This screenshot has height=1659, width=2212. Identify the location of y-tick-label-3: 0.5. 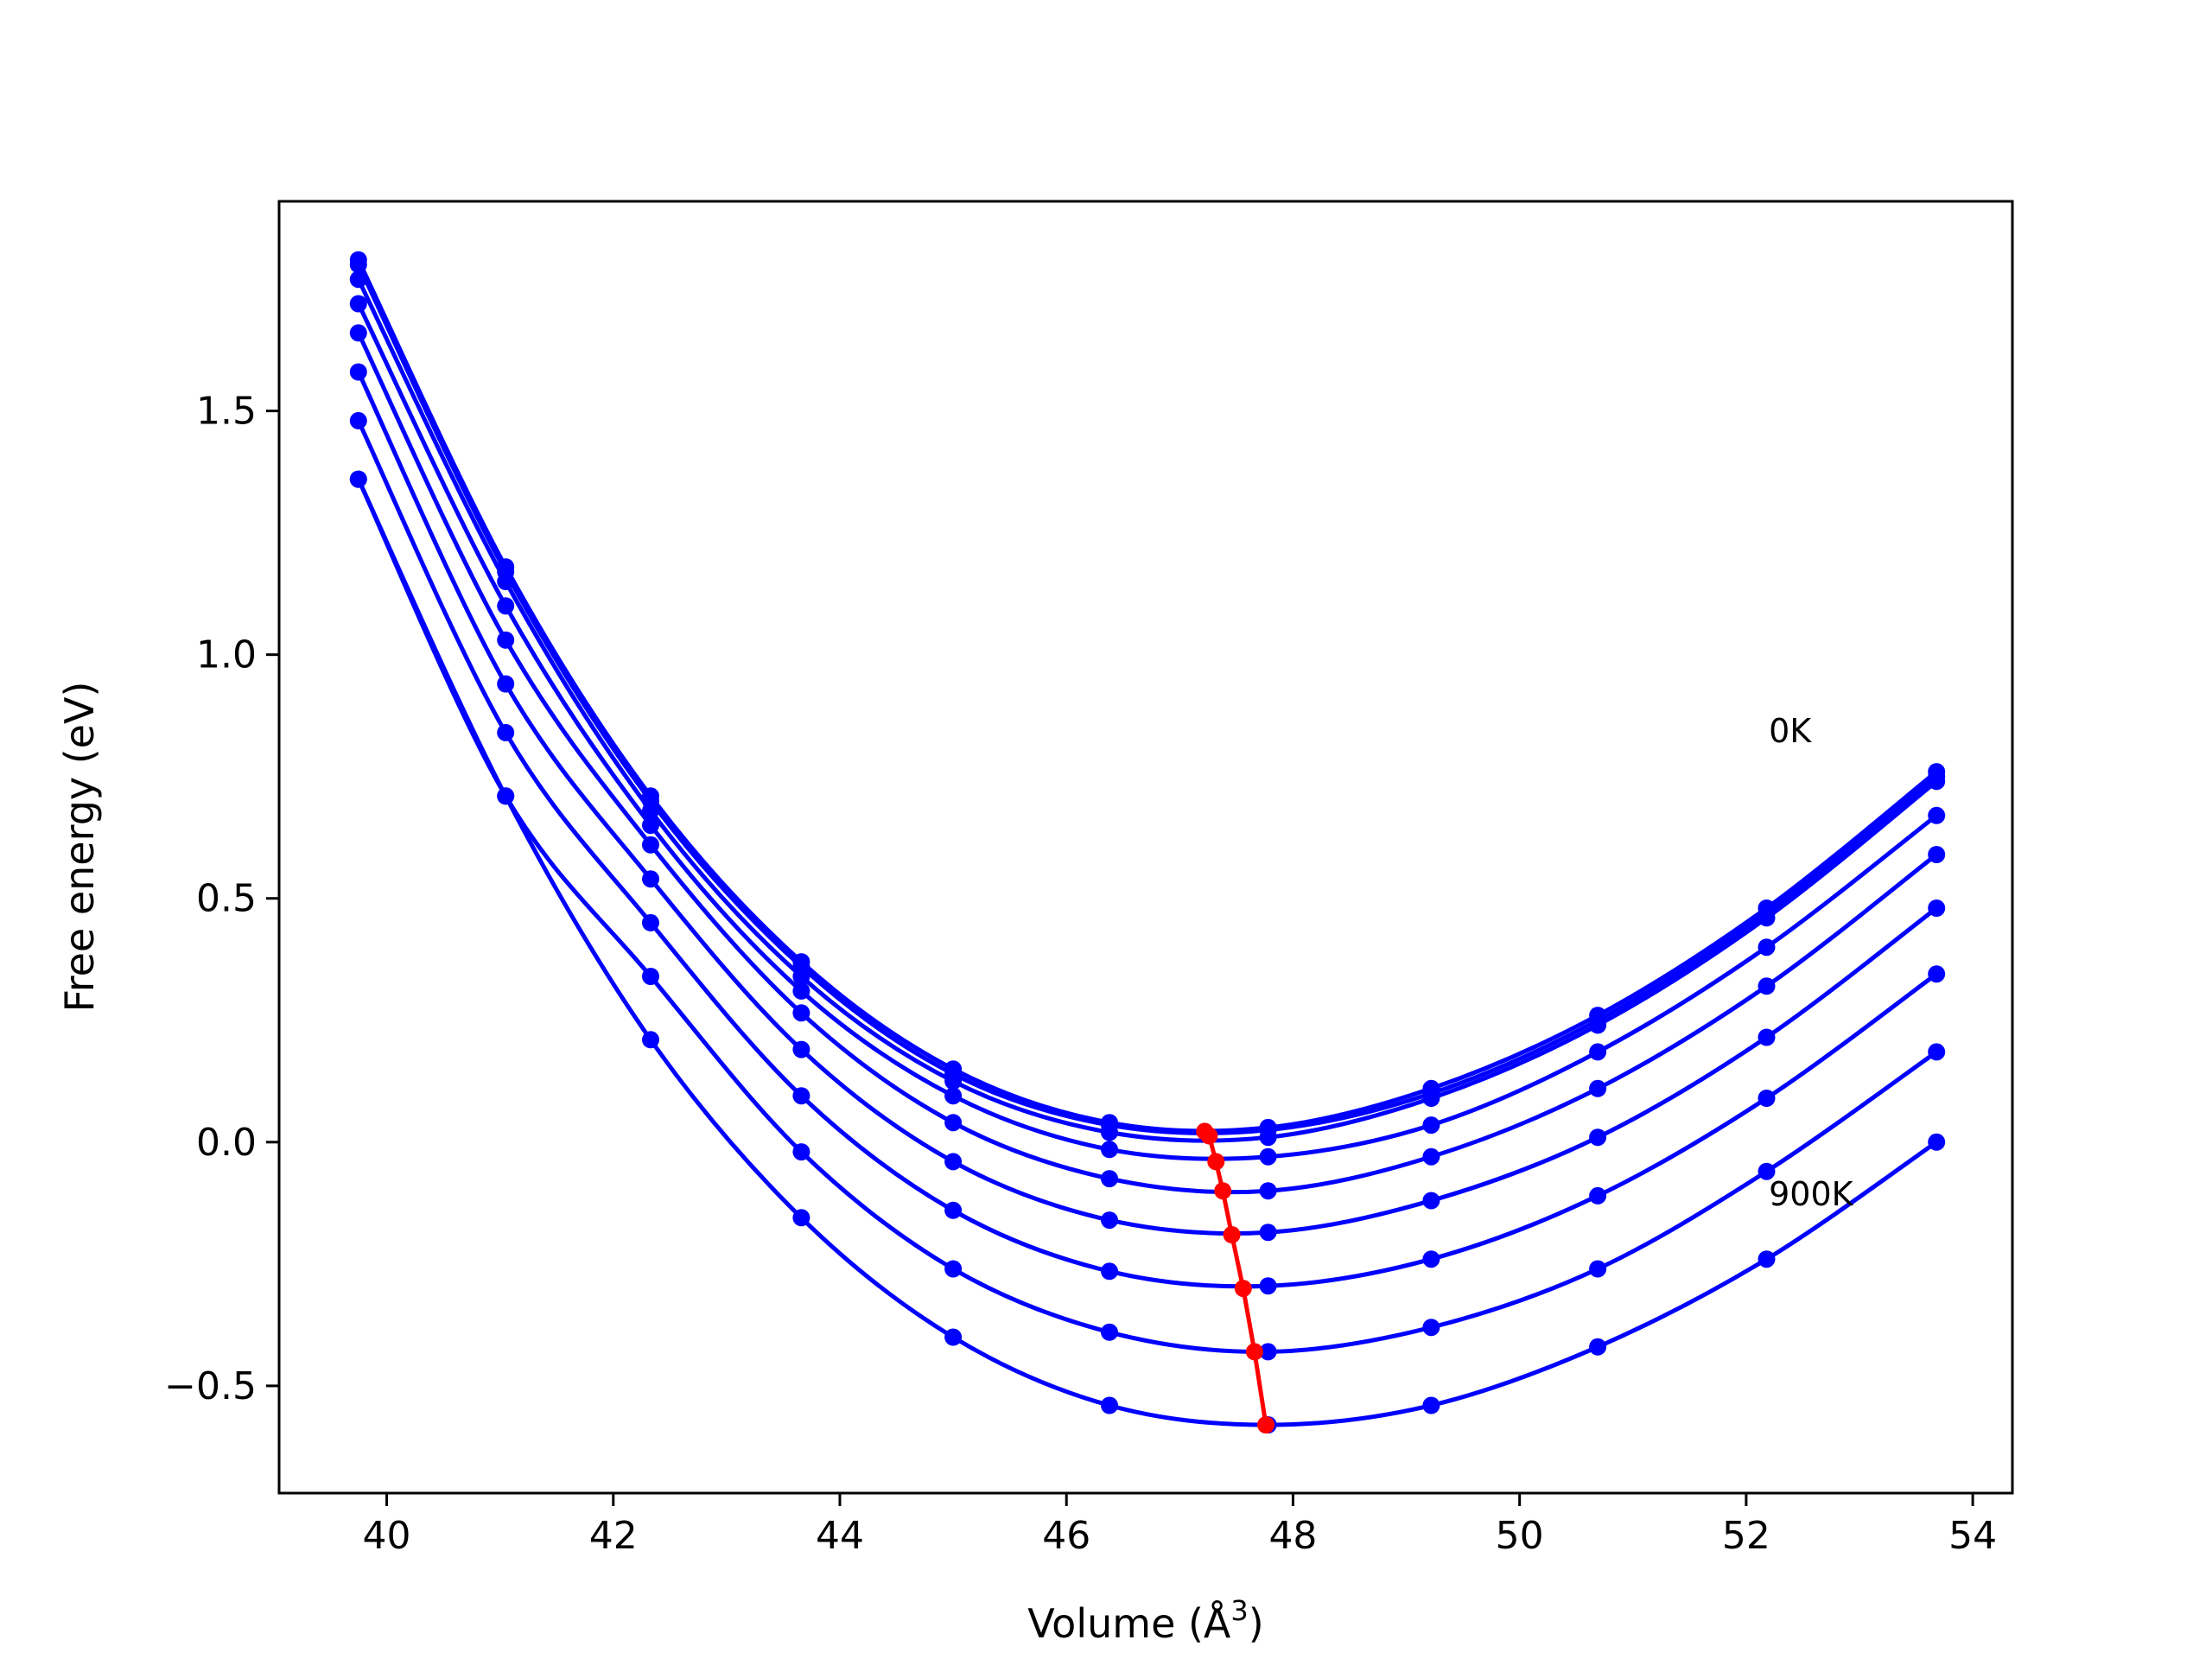
(226, 899).